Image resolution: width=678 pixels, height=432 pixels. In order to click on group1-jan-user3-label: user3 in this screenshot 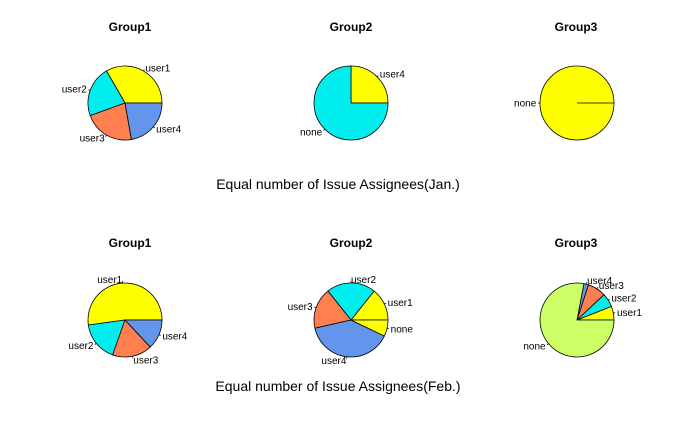, I will do `click(92, 139)`.